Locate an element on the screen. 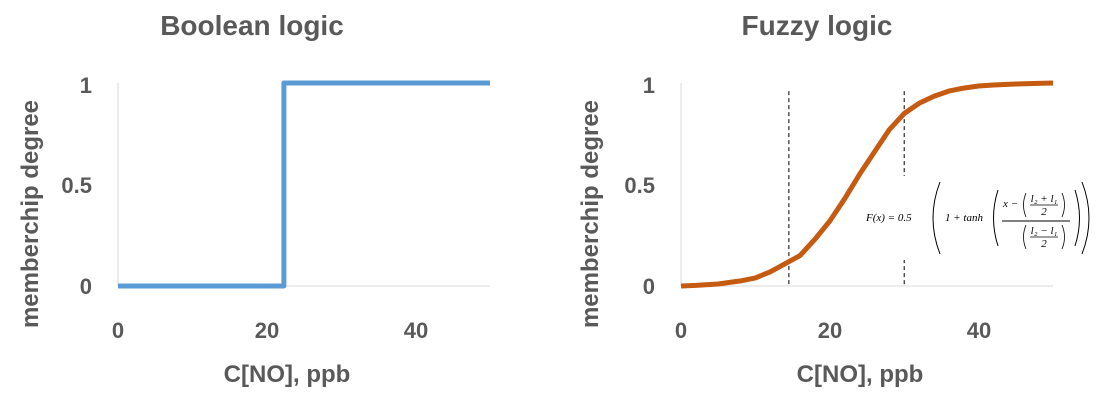 The height and width of the screenshot is (396, 1101). formula-inner-paren-left is located at coordinates (996, 218).